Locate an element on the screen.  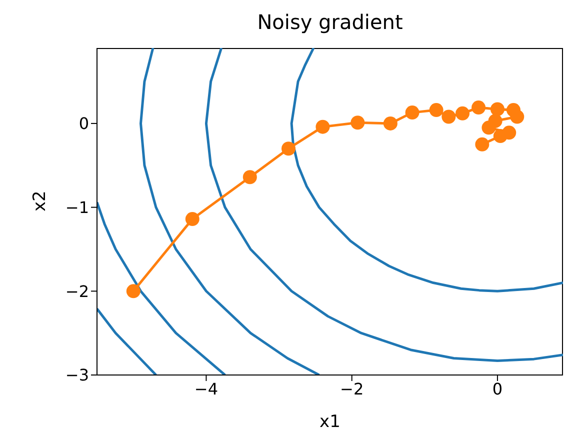
y-tick-label: 0 is located at coordinates (83, 124).